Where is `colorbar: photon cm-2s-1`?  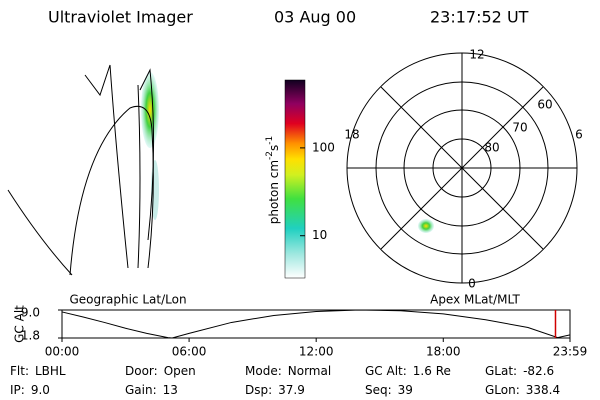
colorbar: photon cm-2s-1 is located at coordinates (285, 179).